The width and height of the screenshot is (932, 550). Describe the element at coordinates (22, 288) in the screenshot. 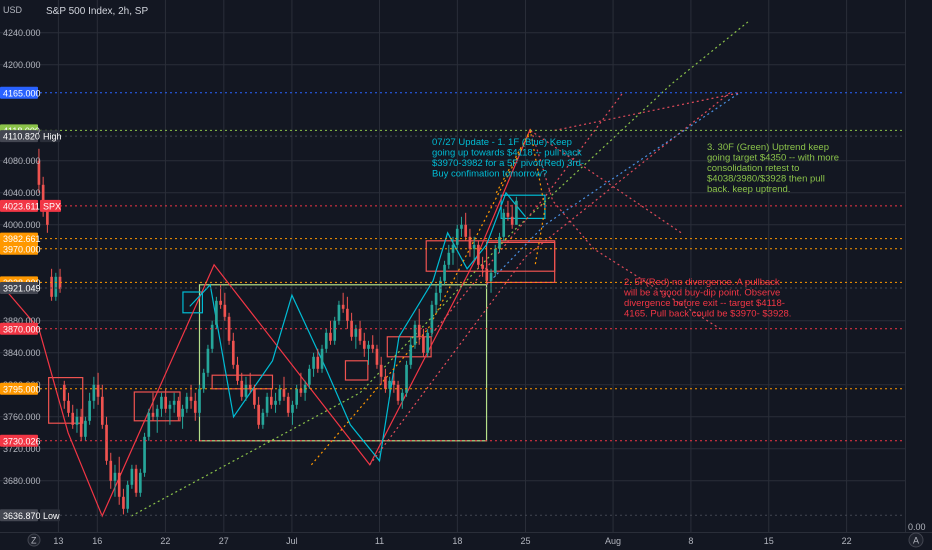

I see `price-badge-label: 3921.049` at that location.